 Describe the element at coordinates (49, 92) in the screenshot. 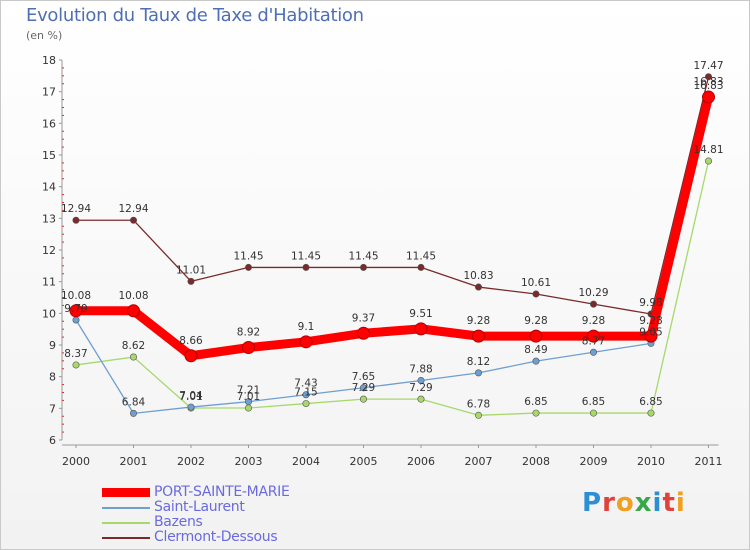

I see `y-tick-label: 17` at that location.